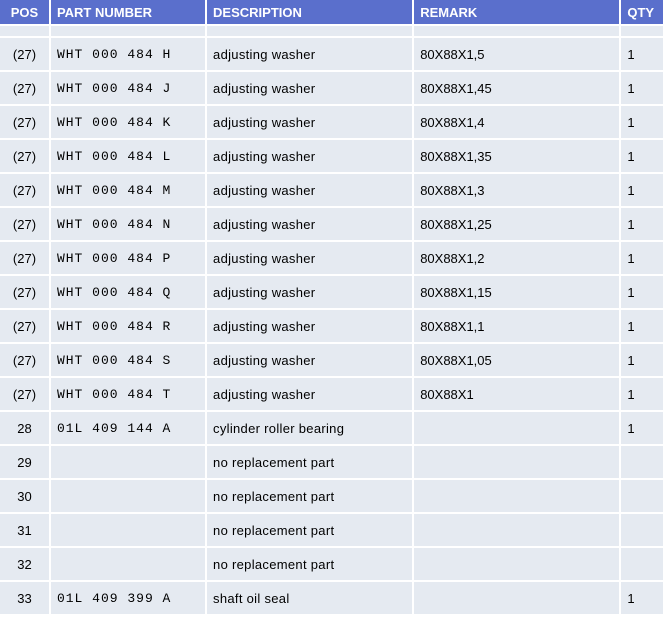 This screenshot has height=624, width=667. Describe the element at coordinates (517, 394) in the screenshot. I see `cell-remark: 80X88X1` at that location.